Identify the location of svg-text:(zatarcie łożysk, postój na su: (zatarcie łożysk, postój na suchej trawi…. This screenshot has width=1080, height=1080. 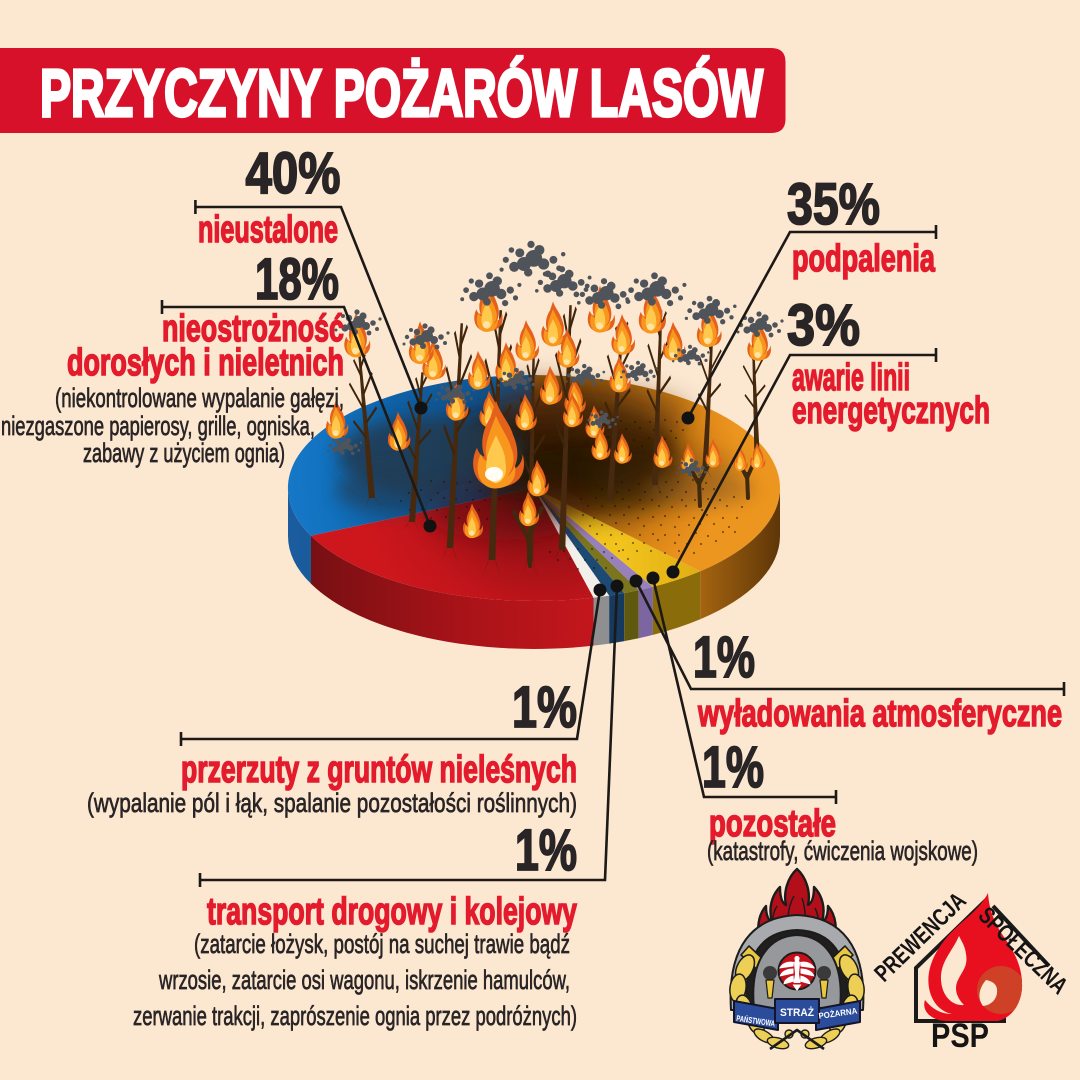
(382, 944).